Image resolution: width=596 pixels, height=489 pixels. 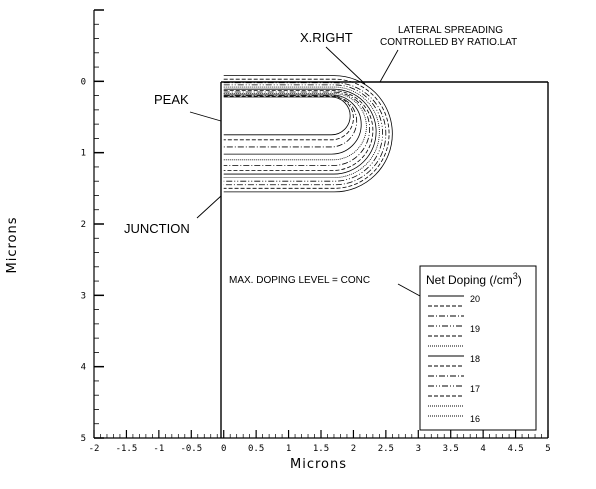 What do you see at coordinates (451, 449) in the screenshot?
I see `x-tick-label: 3.5` at bounding box center [451, 449].